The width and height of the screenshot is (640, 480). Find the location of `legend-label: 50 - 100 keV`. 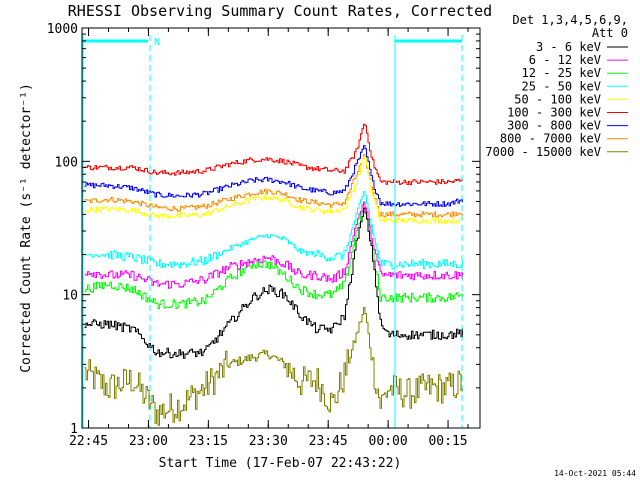

legend-label: 50 - 100 keV is located at coordinates (557, 99).